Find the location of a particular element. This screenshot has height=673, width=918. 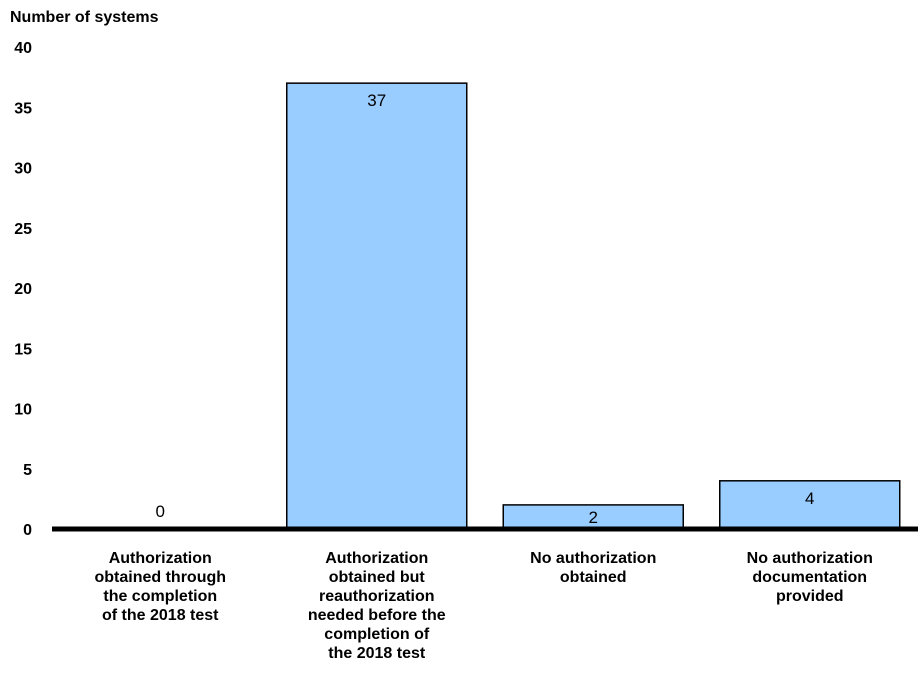

y-tick-label: 35 is located at coordinates (23, 108).